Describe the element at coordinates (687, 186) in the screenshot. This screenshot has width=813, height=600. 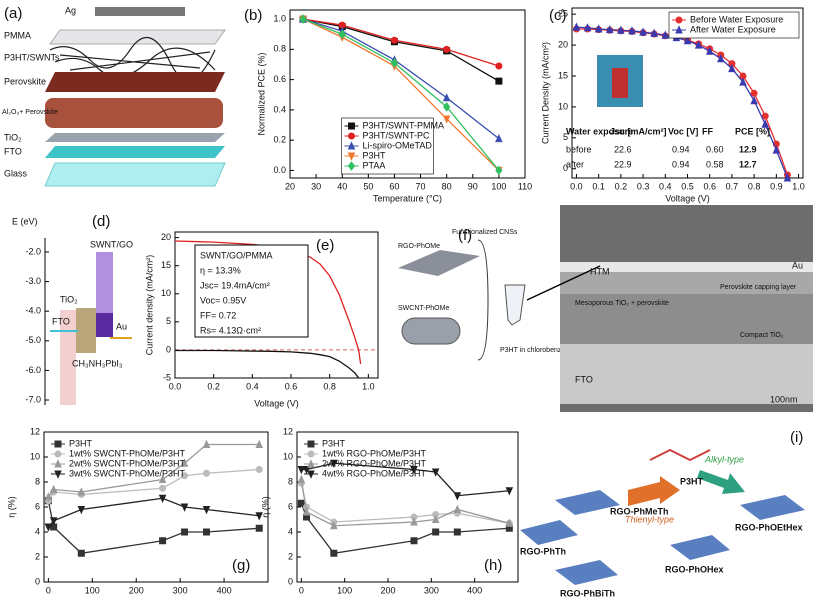
I see `x-tick-label: 0.5` at that location.